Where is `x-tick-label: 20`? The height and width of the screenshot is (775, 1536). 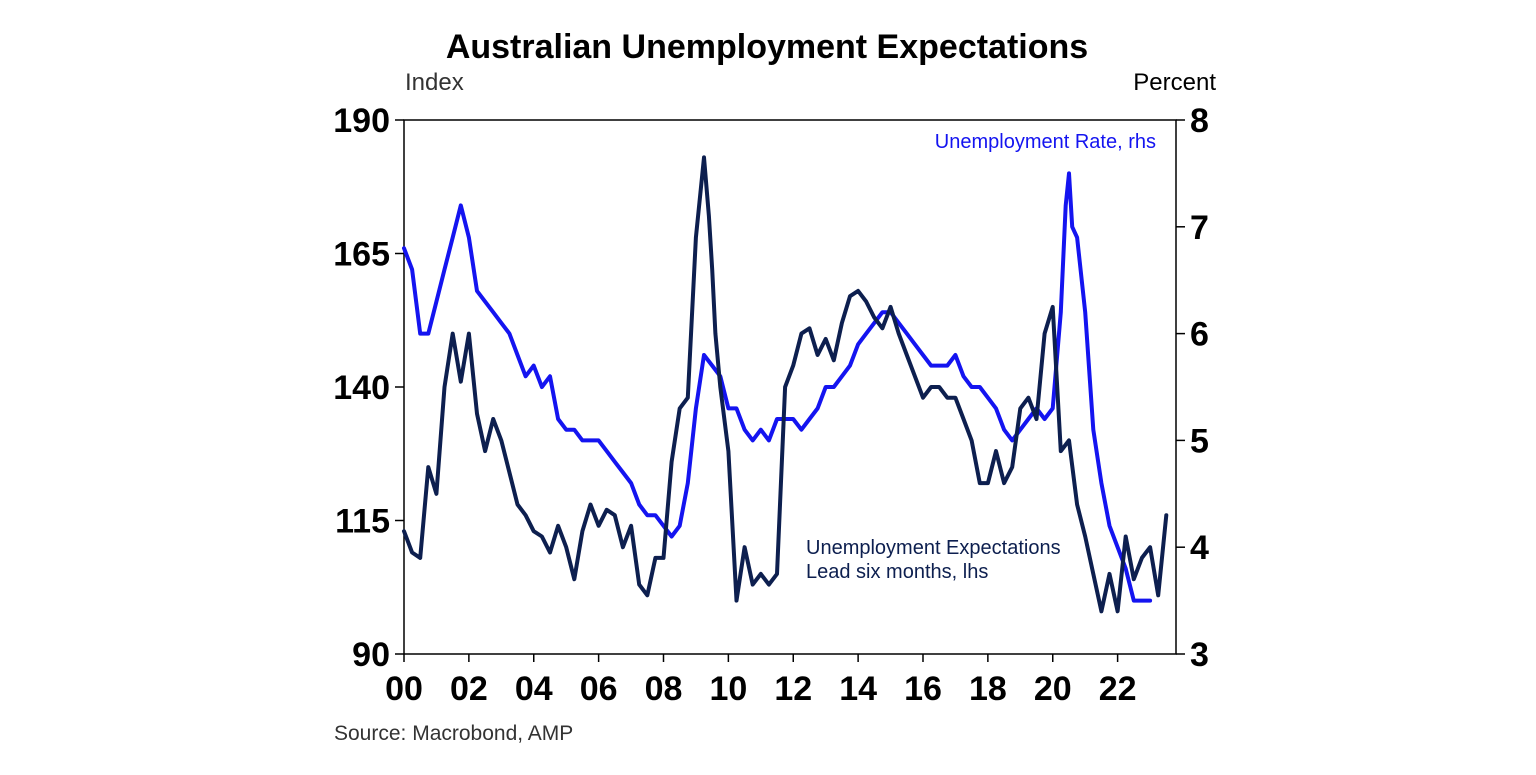 x-tick-label: 20 is located at coordinates (1053, 689).